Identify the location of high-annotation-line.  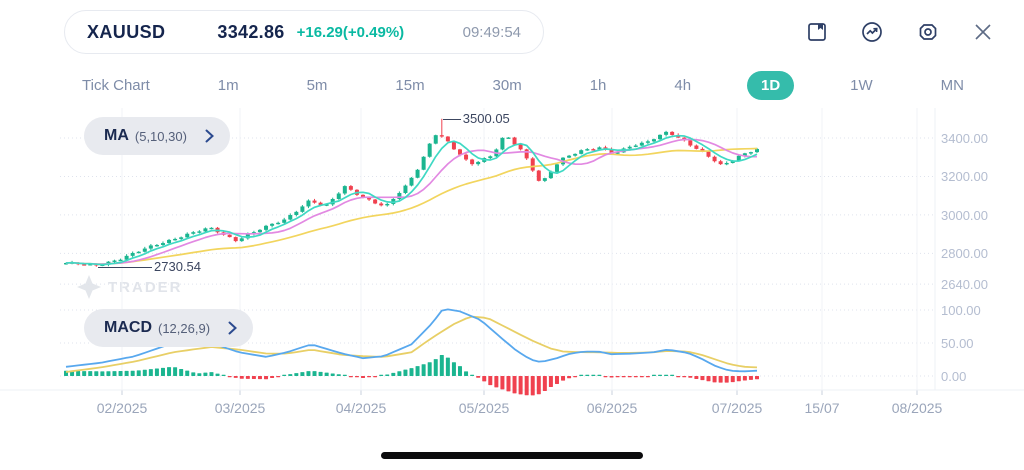
(451, 119).